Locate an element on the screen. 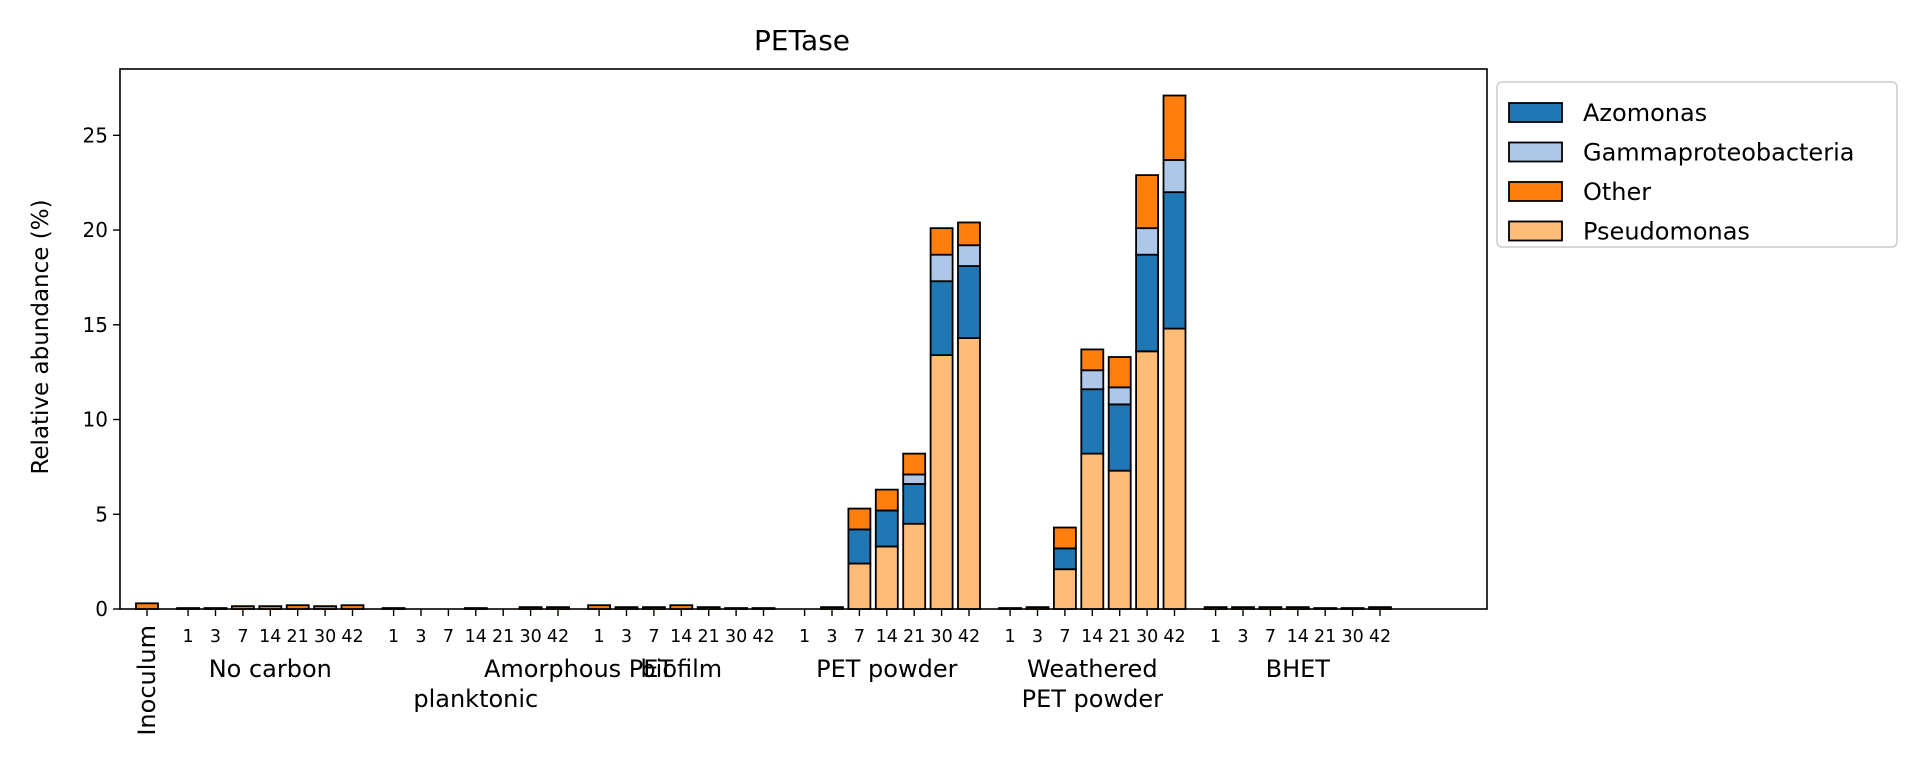 The width and height of the screenshot is (1920, 768). legend-swatch-other is located at coordinates (1535, 191).